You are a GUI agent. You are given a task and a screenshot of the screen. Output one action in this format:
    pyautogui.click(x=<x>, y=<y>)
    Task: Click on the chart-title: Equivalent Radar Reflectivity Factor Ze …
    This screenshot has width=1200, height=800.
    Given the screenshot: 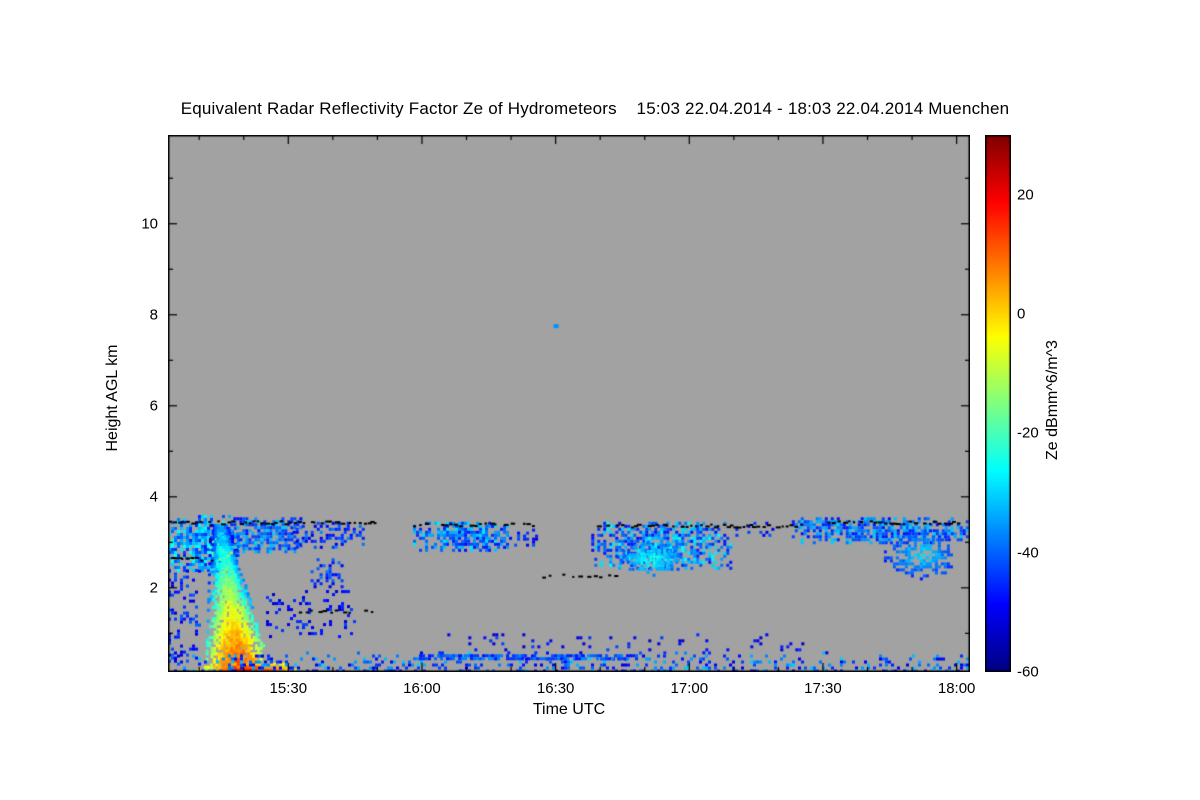 What is the action you would take?
    pyautogui.click(x=595, y=108)
    